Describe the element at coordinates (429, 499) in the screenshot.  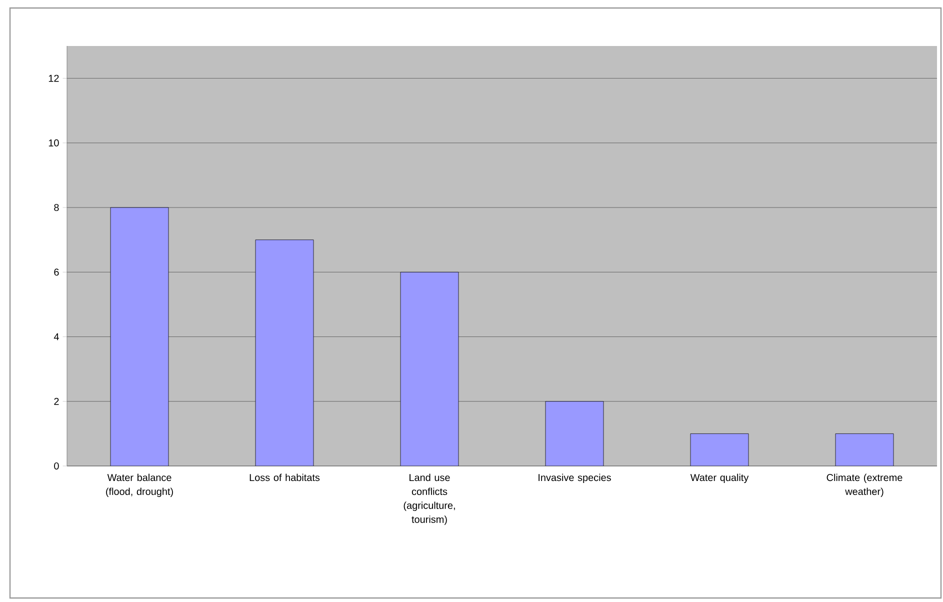
I see `x-tick-label: Land use conflicts (agriculture, tourism)` at that location.